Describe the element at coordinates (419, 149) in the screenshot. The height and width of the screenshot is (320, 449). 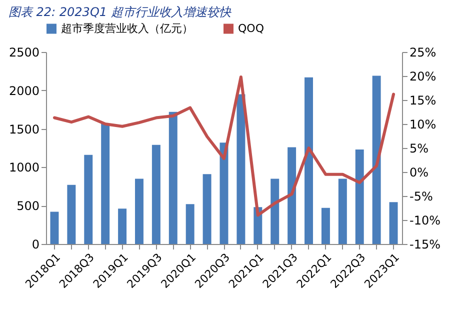
I see `y2-tick-label: 5%` at that location.